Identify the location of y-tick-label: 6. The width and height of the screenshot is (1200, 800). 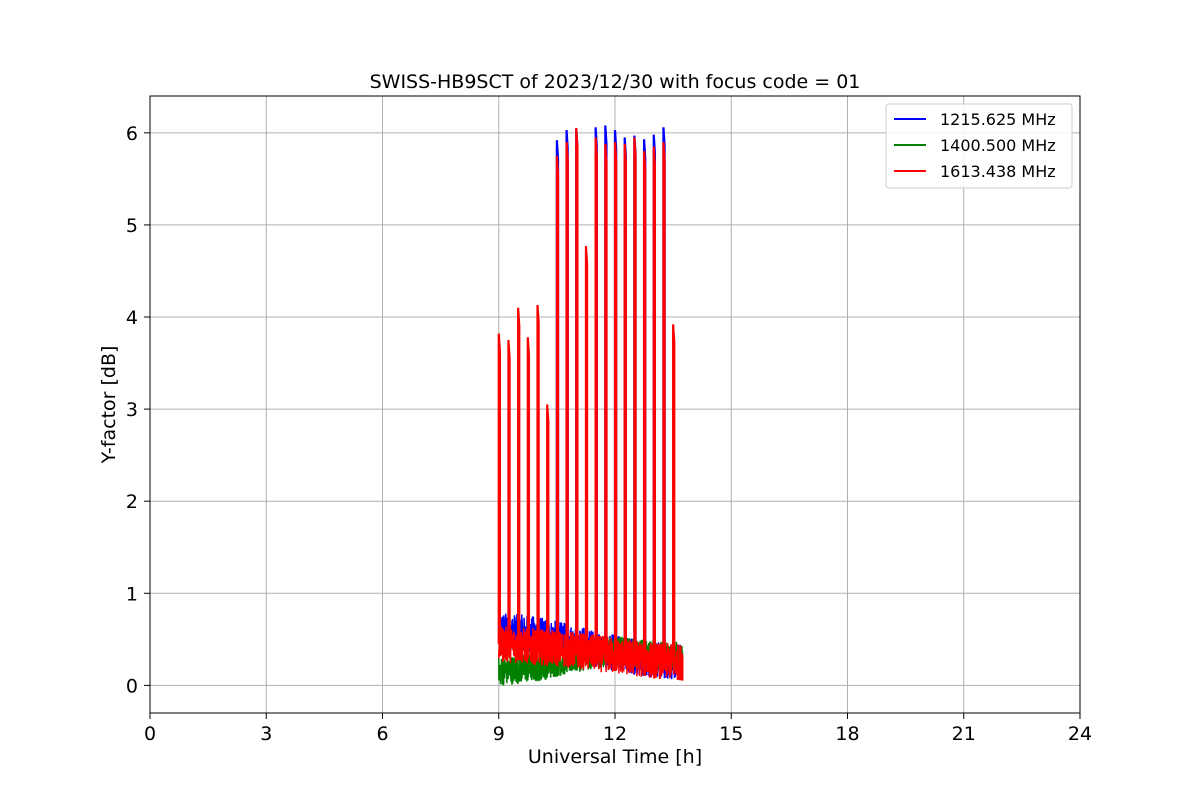
(132, 134).